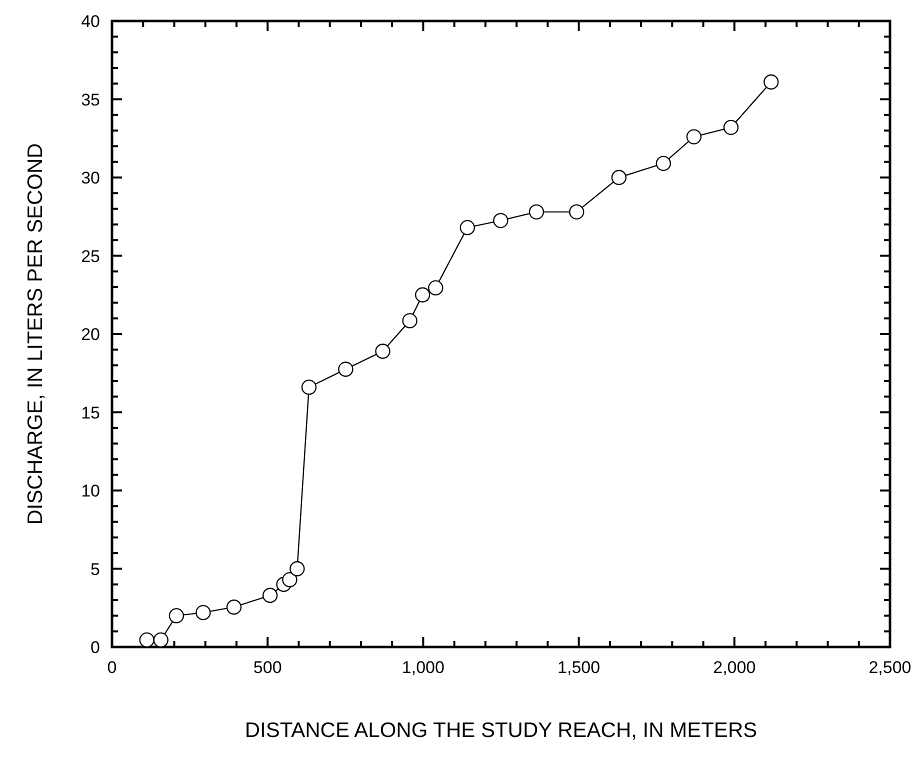  What do you see at coordinates (90, 178) in the screenshot?
I see `y-tick-label: 30` at bounding box center [90, 178].